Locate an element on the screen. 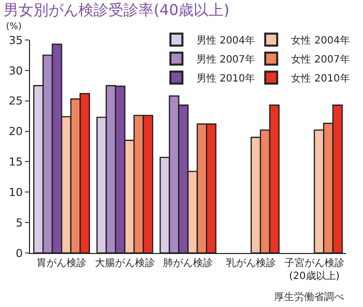 This screenshot has width=363, height=307. chart-title: 男女別がん検診受診率(40歳以上) is located at coordinates (117, 10).